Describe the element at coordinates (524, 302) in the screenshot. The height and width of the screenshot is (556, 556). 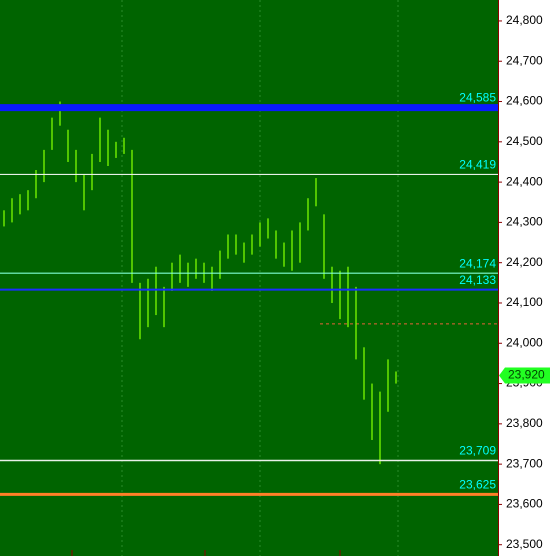
I see `y-tick-label: 24,100` at that location.